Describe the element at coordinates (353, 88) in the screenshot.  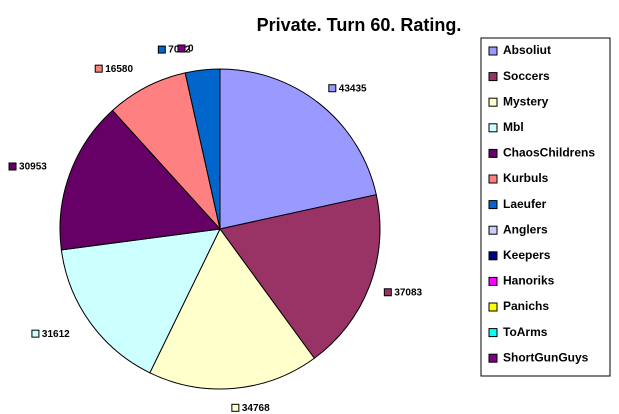
I see `value-label: 43435` at that location.